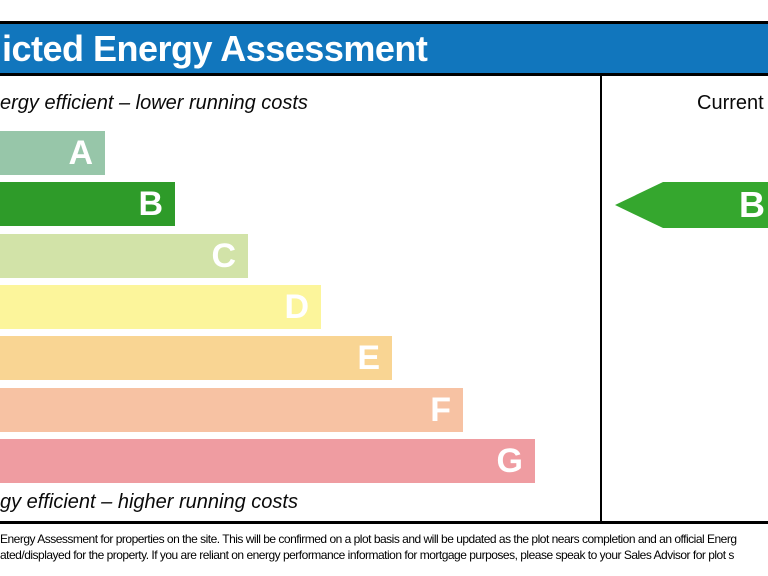 The width and height of the screenshot is (768, 576). I want to click on header-bar: icted Energy Assessment, so click(384, 48).